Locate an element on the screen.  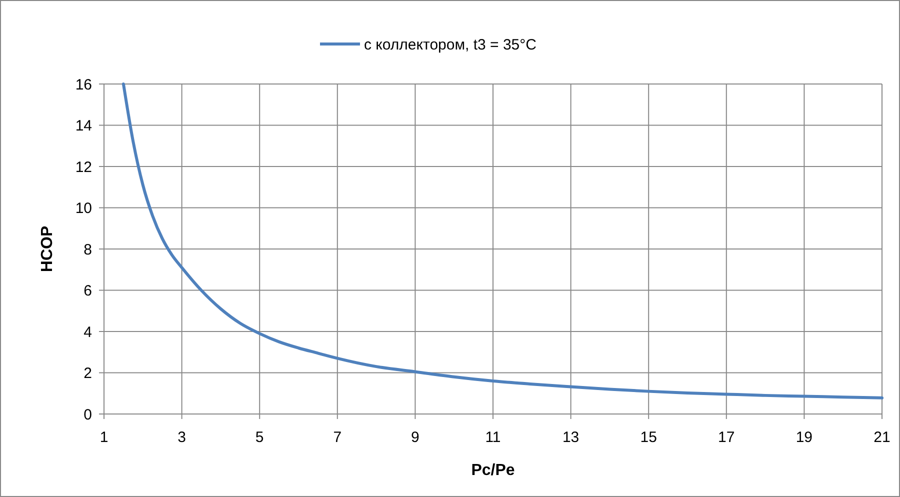
y-tick-label: 2 is located at coordinates (88, 373).